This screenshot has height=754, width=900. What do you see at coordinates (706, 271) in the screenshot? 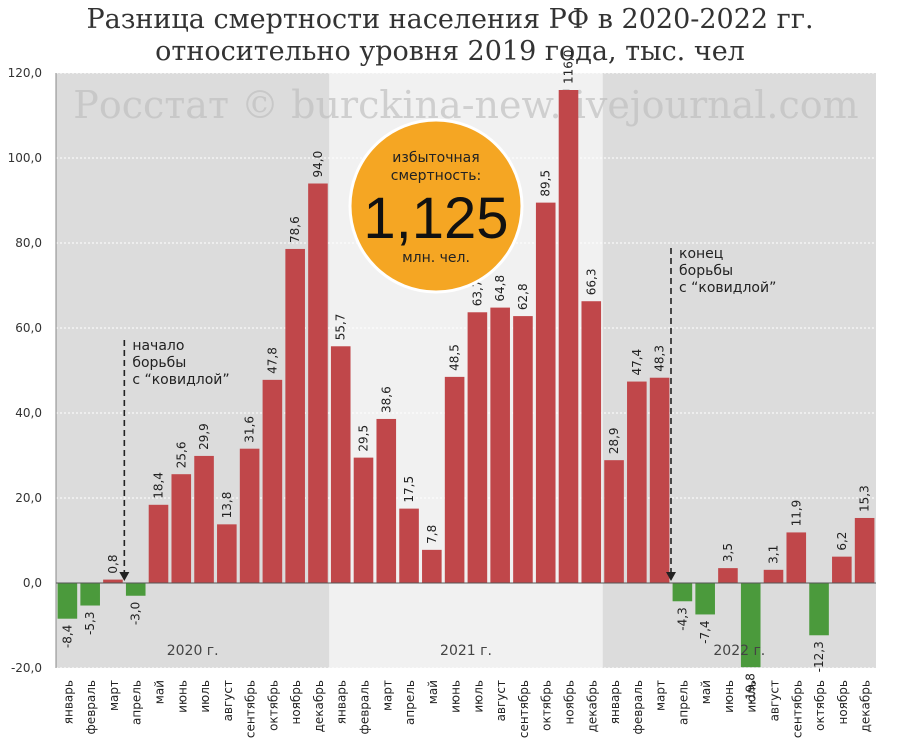
I see `annotation-text: борьбы` at bounding box center [706, 271].